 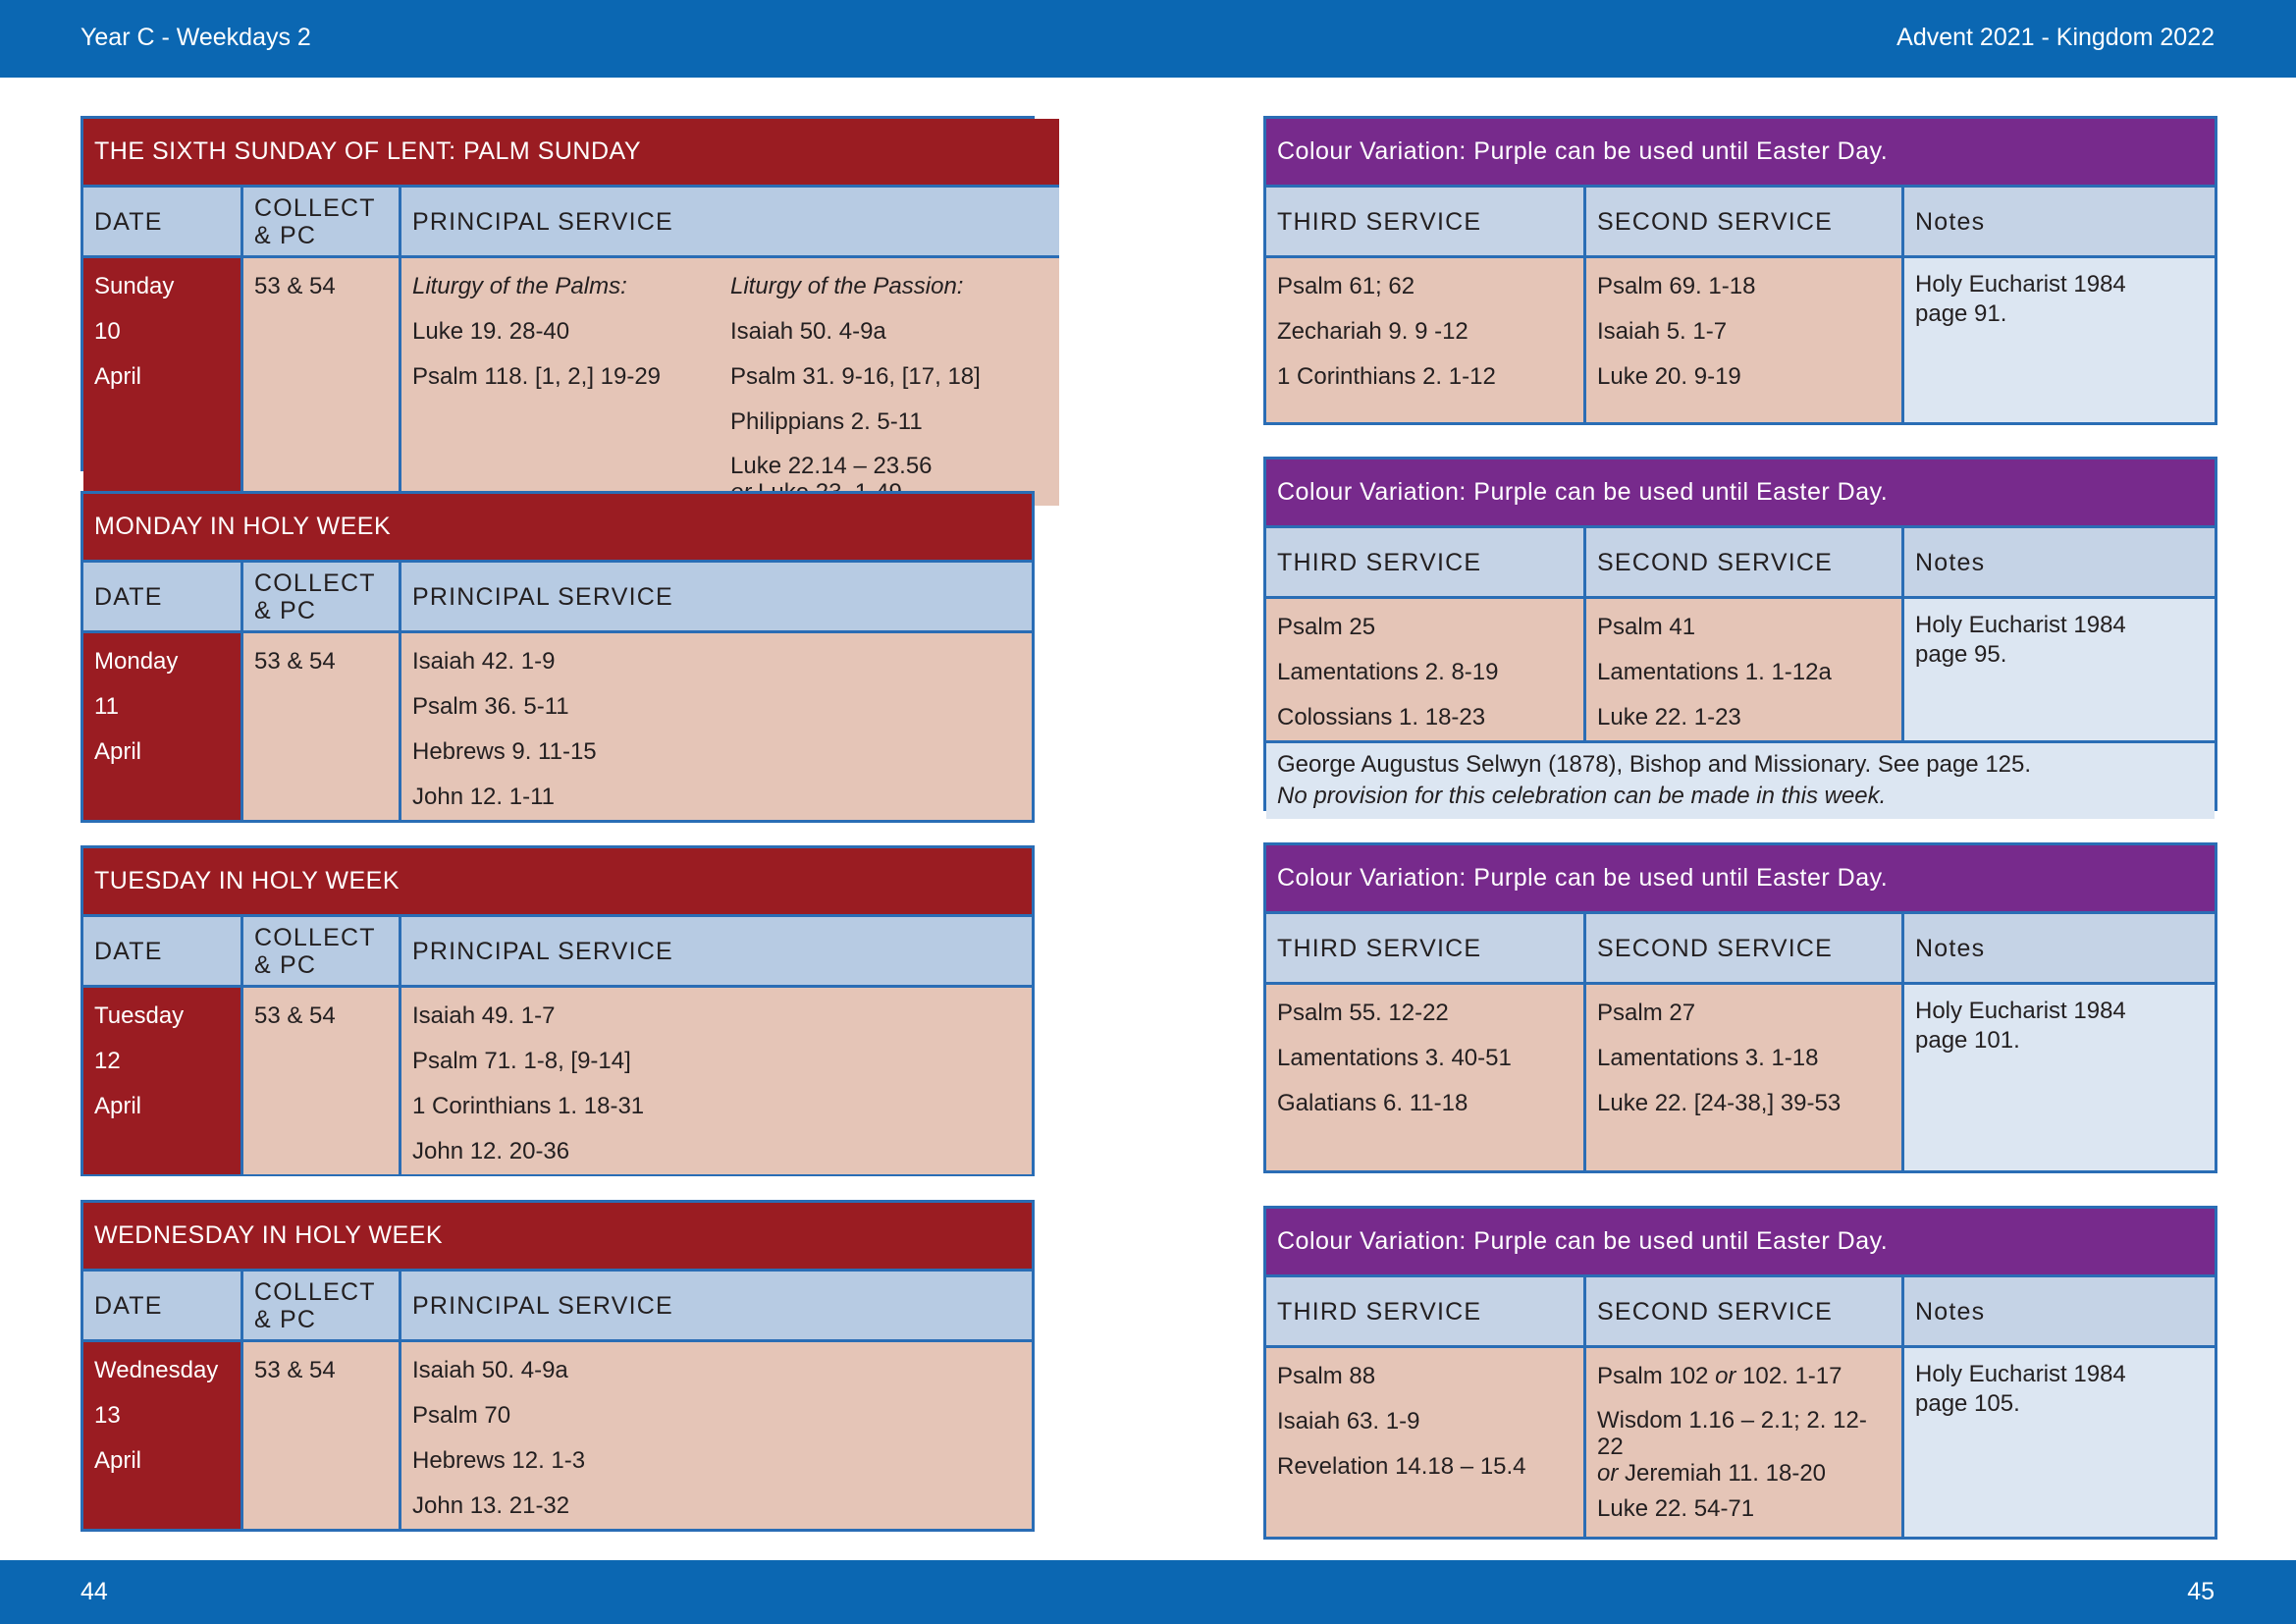 What do you see at coordinates (94, 1591) in the screenshot?
I see `page-number-left: 44` at bounding box center [94, 1591].